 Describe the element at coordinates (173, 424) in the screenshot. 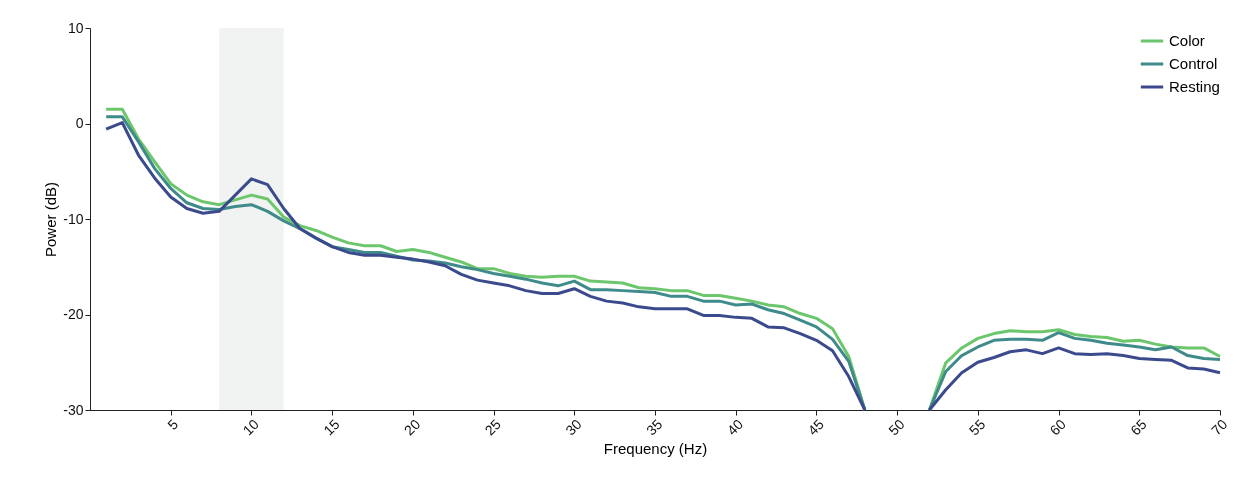

I see `x-tick-label: 5` at that location.